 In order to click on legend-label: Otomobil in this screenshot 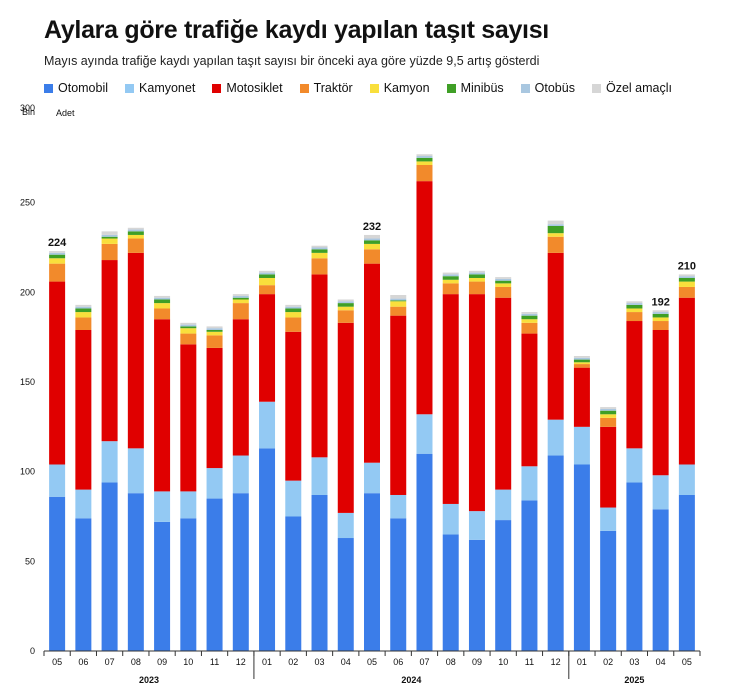, I will do `click(83, 88)`.